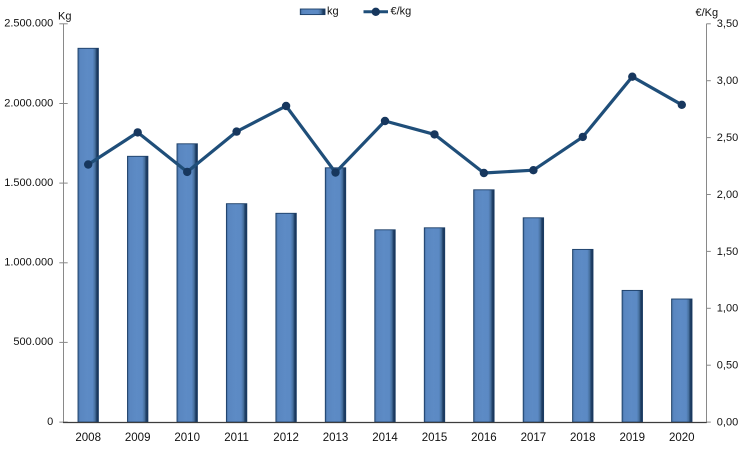 The image size is (747, 458). What do you see at coordinates (336, 438) in the screenshot?
I see `svg-text: 2013` at bounding box center [336, 438].